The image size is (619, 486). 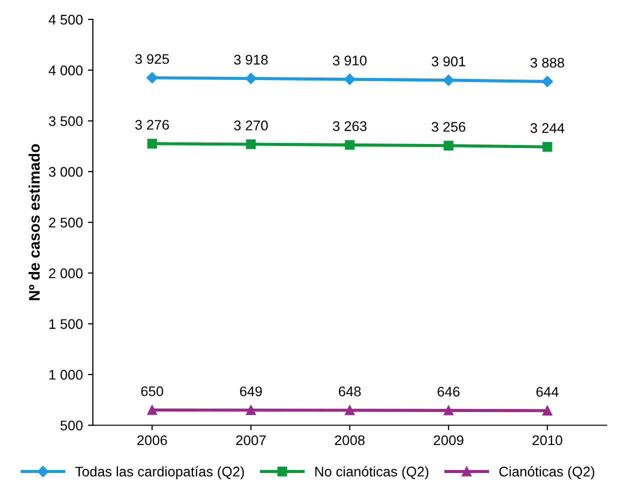 I want to click on y-tick-label: 2 500, so click(x=66, y=223).